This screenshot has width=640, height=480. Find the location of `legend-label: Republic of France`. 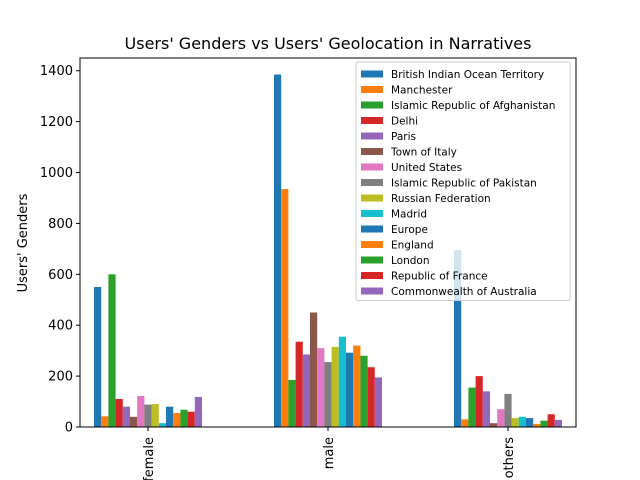

legend-label: Republic of France is located at coordinates (439, 277).